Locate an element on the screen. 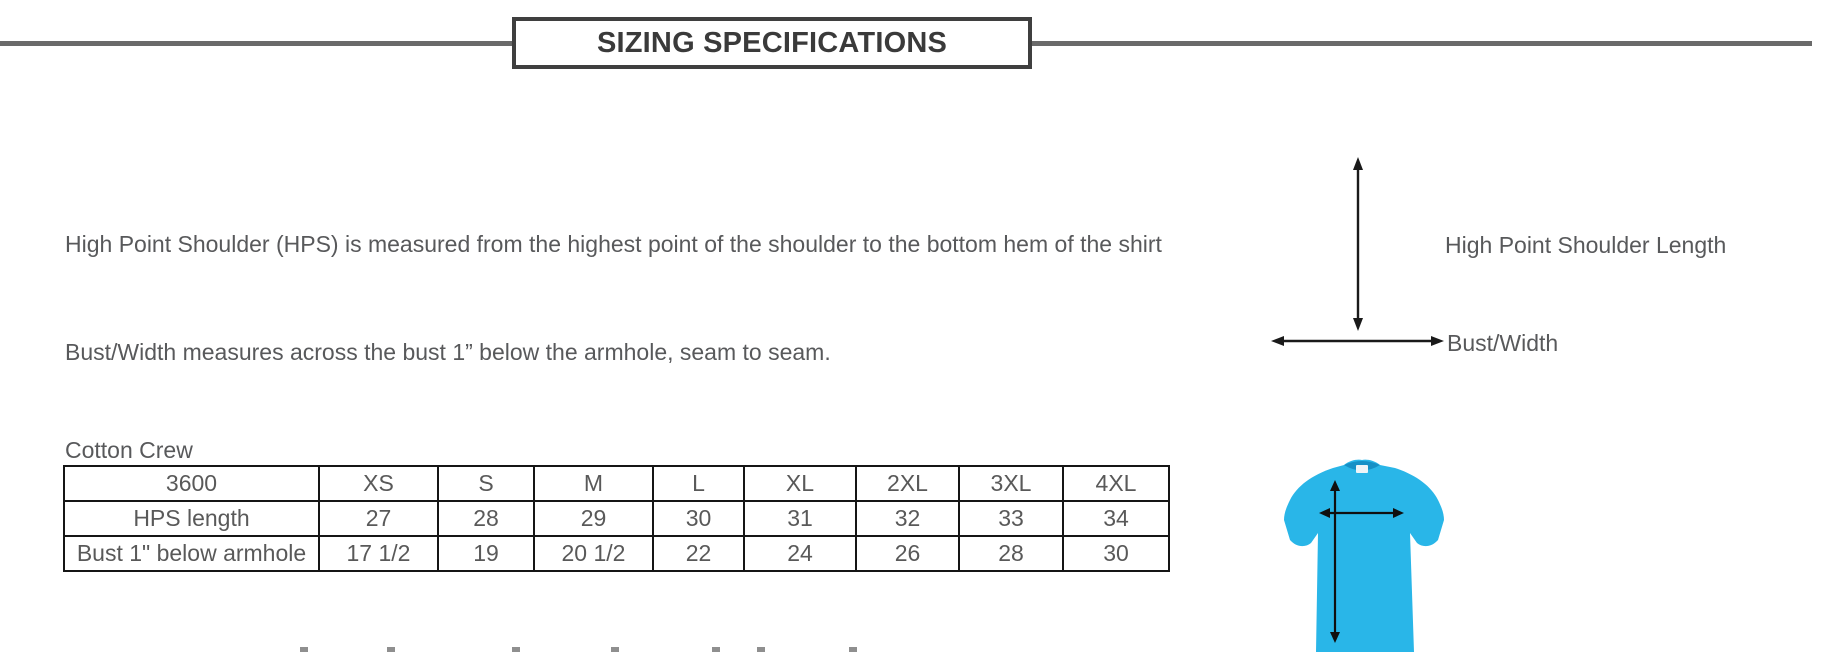  header-rule-left is located at coordinates (256, 43).